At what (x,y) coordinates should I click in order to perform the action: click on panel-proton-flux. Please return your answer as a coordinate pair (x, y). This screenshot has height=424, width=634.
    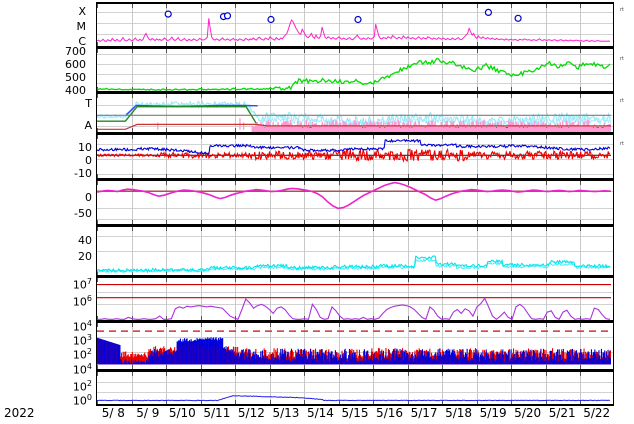
    Looking at the image, I should click on (355, 346).